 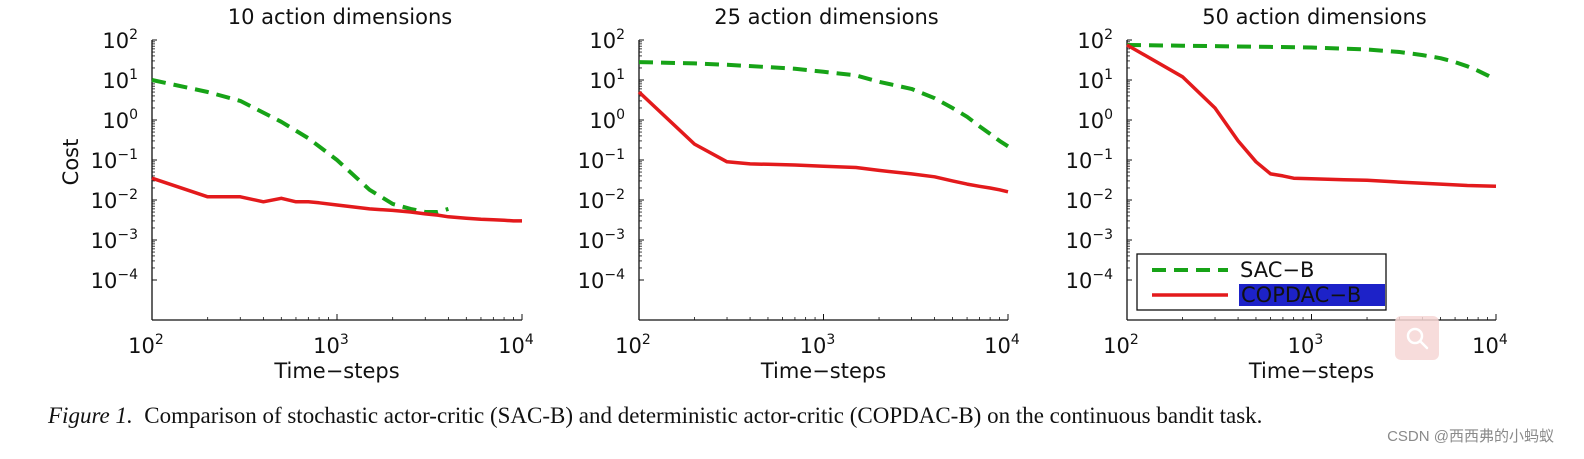 I want to click on chart1-y-tick-label-text: 10⁻², so click(x=114, y=200).